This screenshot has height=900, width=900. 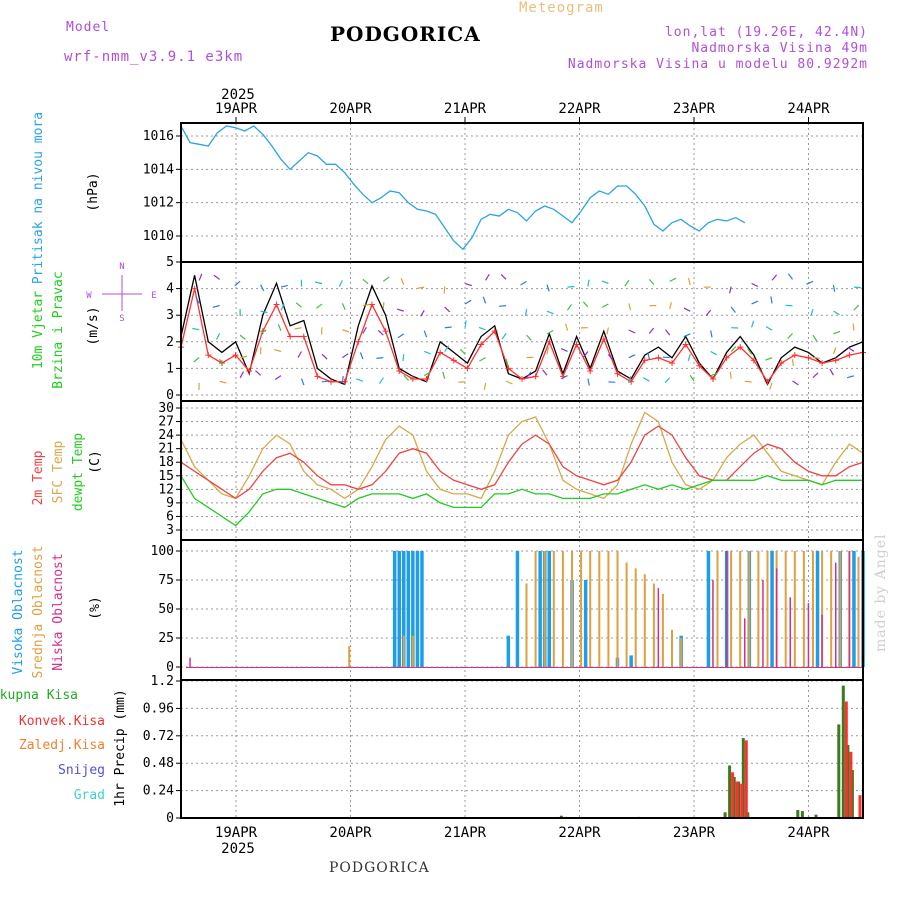 I want to click on bottom-day-label: 24APR, so click(x=808, y=833).